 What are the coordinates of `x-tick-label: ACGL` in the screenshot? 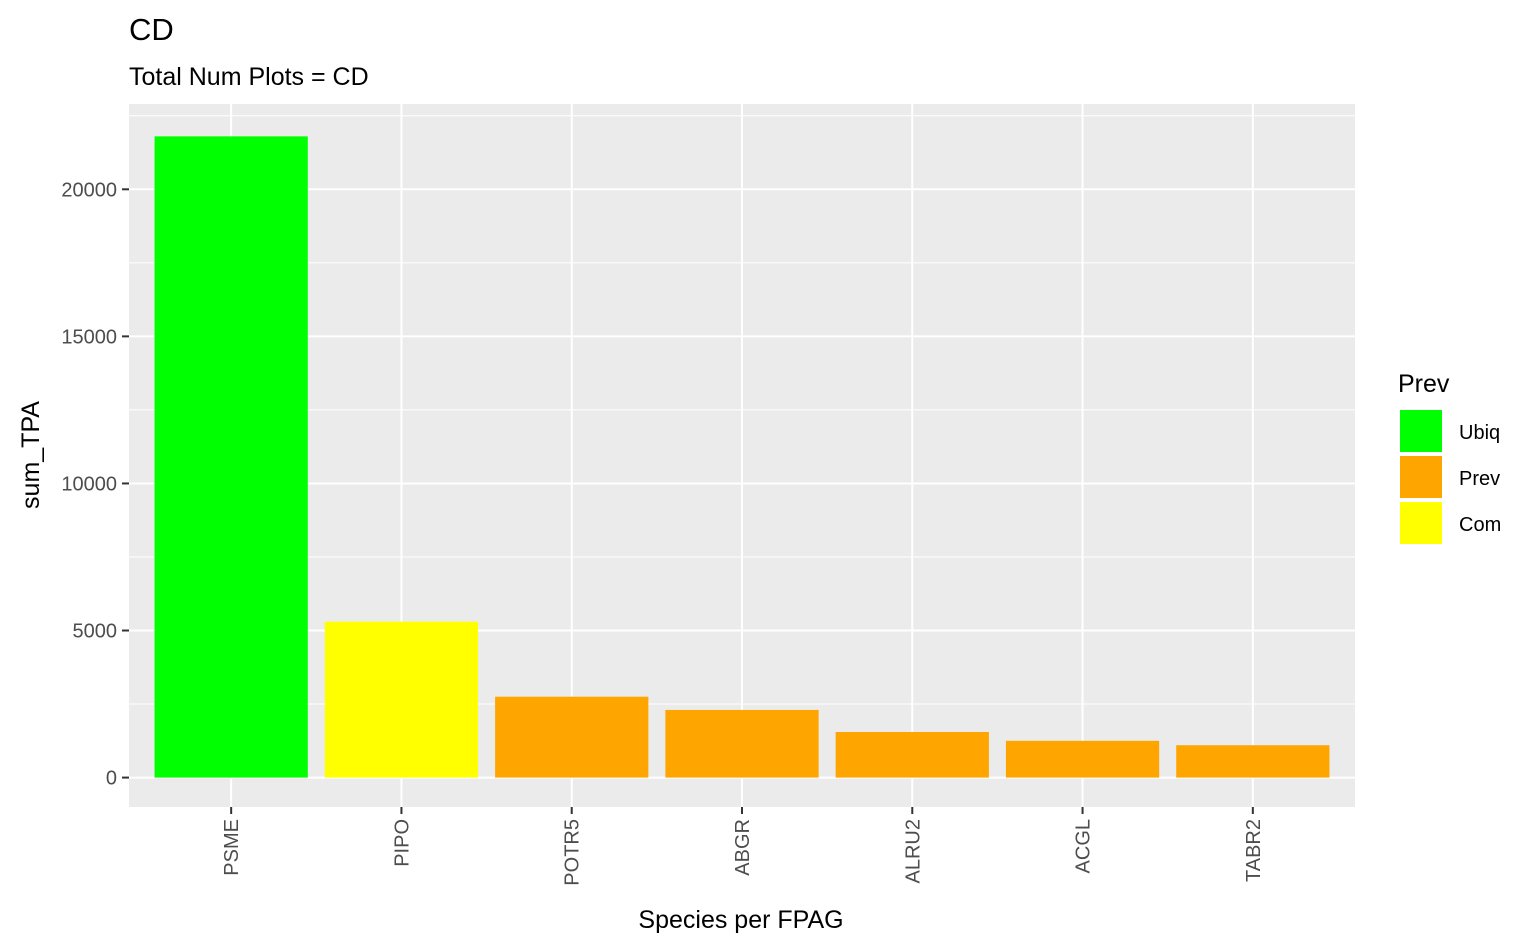 It's located at (1084, 846).